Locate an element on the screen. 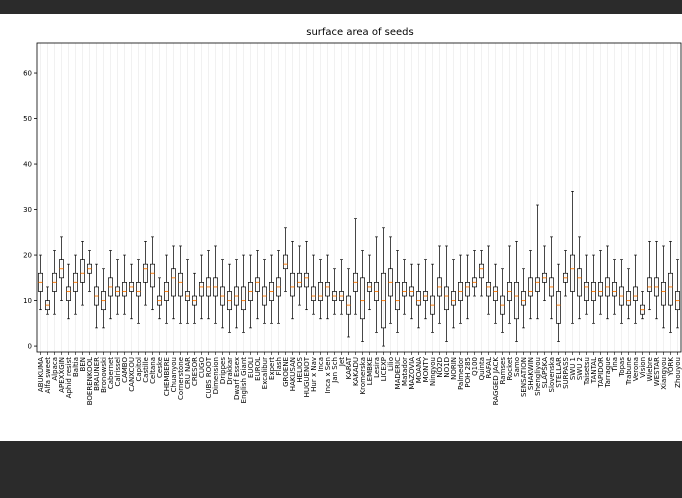  x-tick-label: NORIN is located at coordinates (454, 368).